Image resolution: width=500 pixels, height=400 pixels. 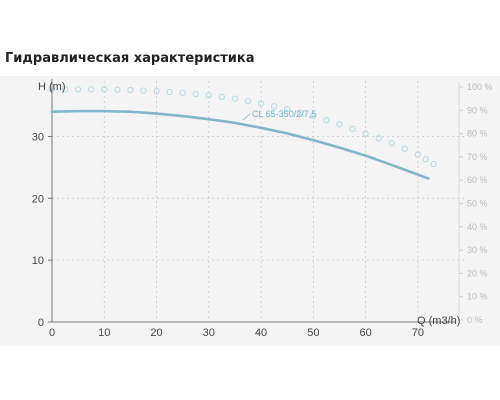 I want to click on x-tick-label: 40, so click(x=261, y=333).